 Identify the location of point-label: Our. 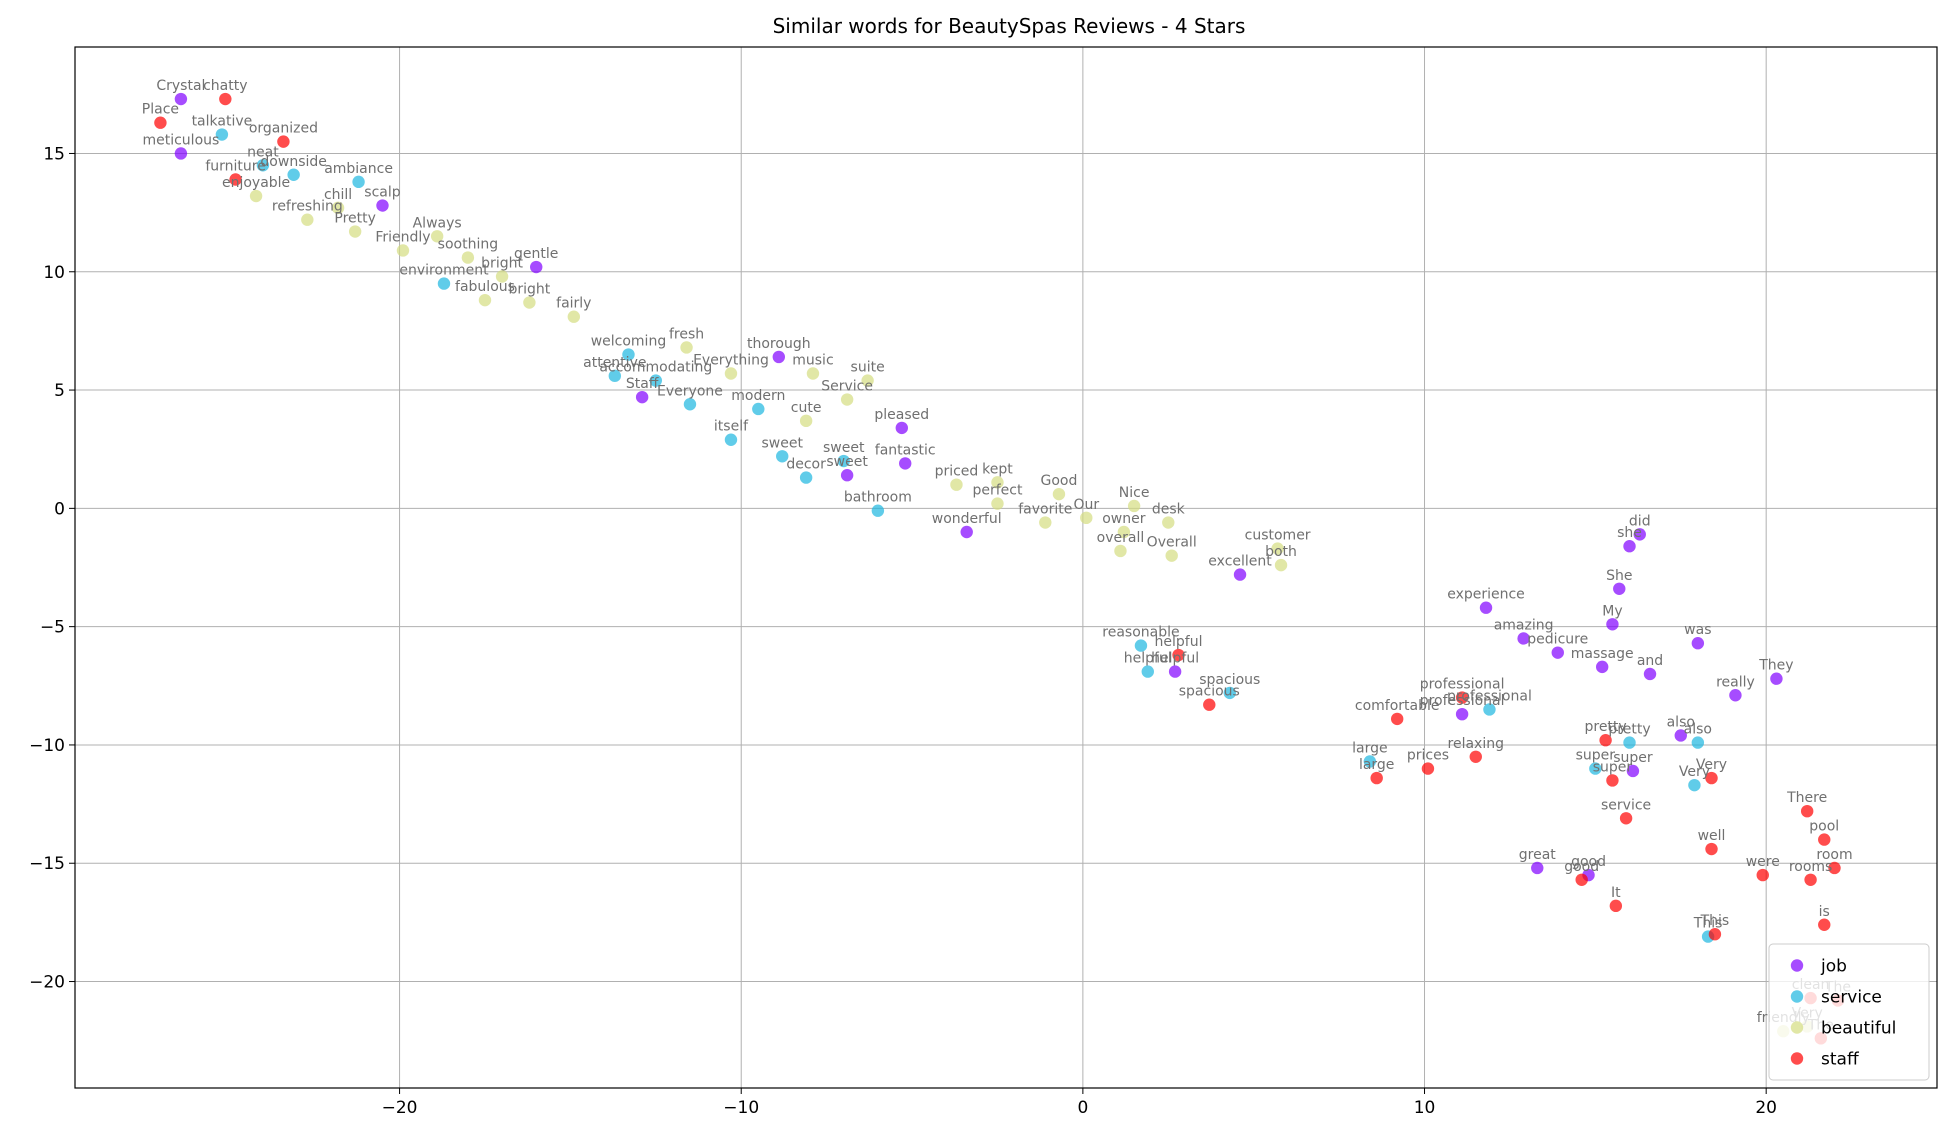
(1086, 505).